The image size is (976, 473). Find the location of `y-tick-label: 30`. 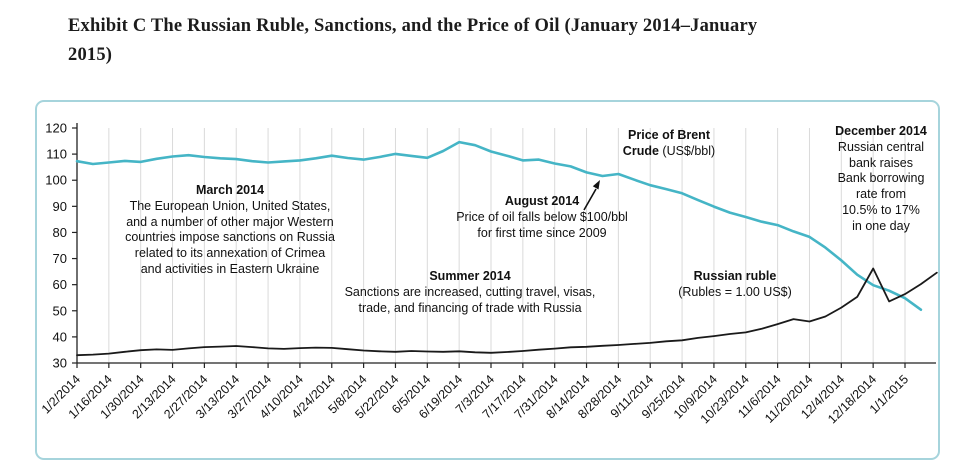

y-tick-label: 30 is located at coordinates (60, 363).